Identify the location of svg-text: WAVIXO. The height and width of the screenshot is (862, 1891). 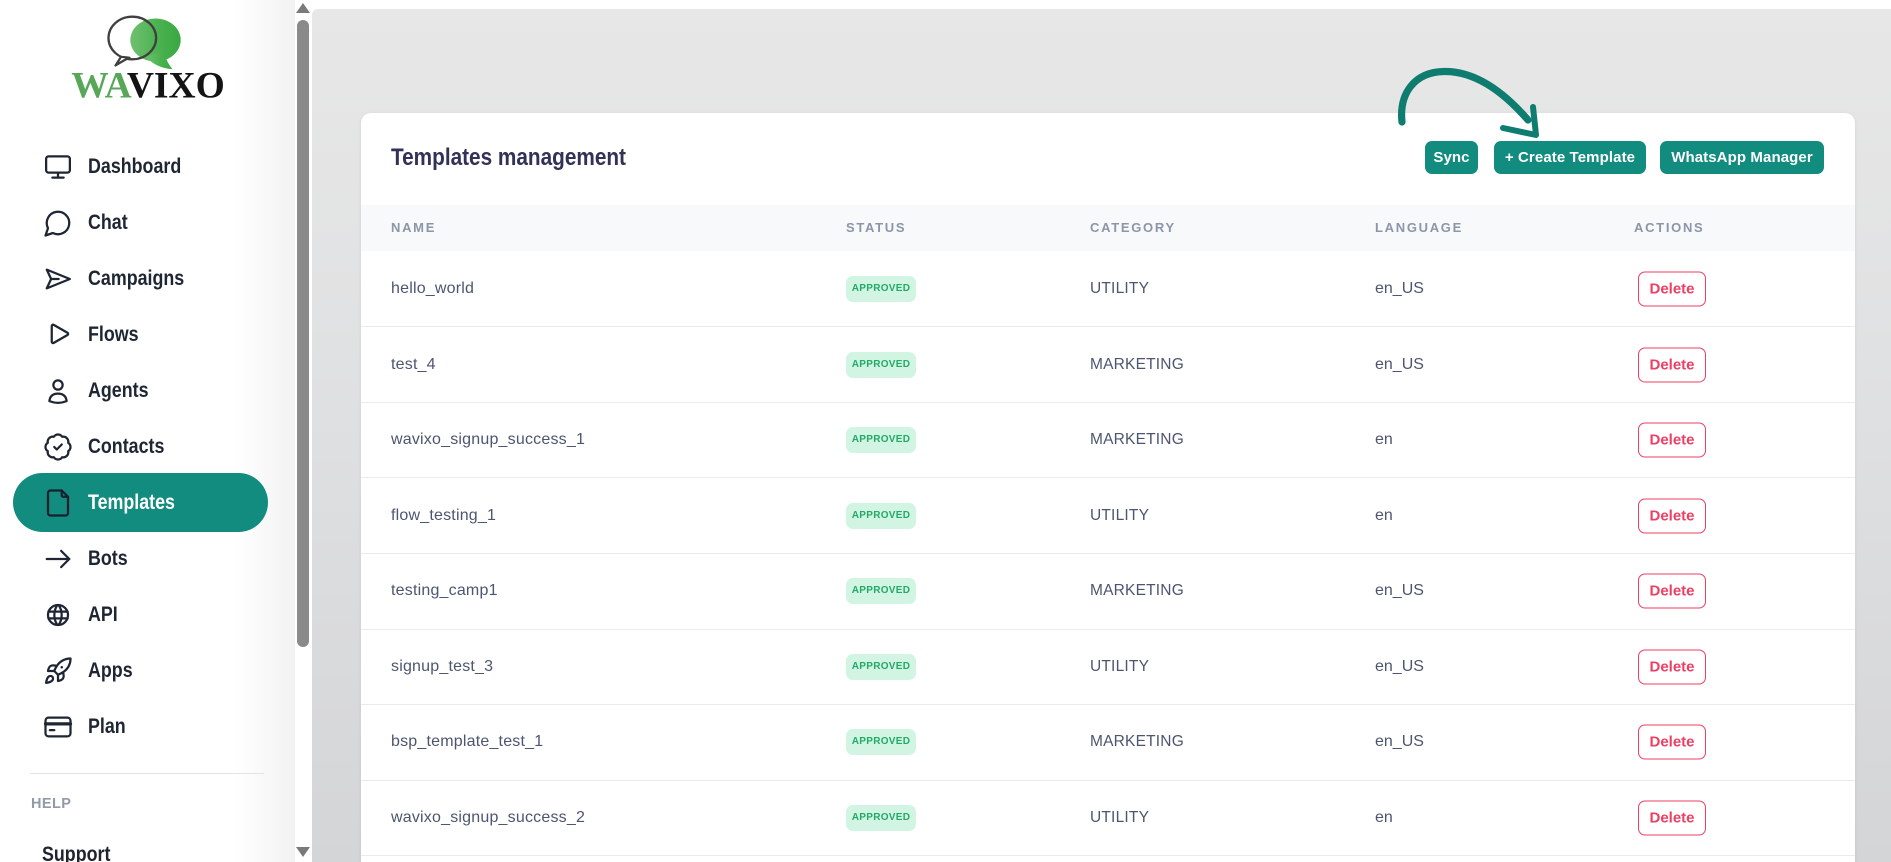
(148, 86).